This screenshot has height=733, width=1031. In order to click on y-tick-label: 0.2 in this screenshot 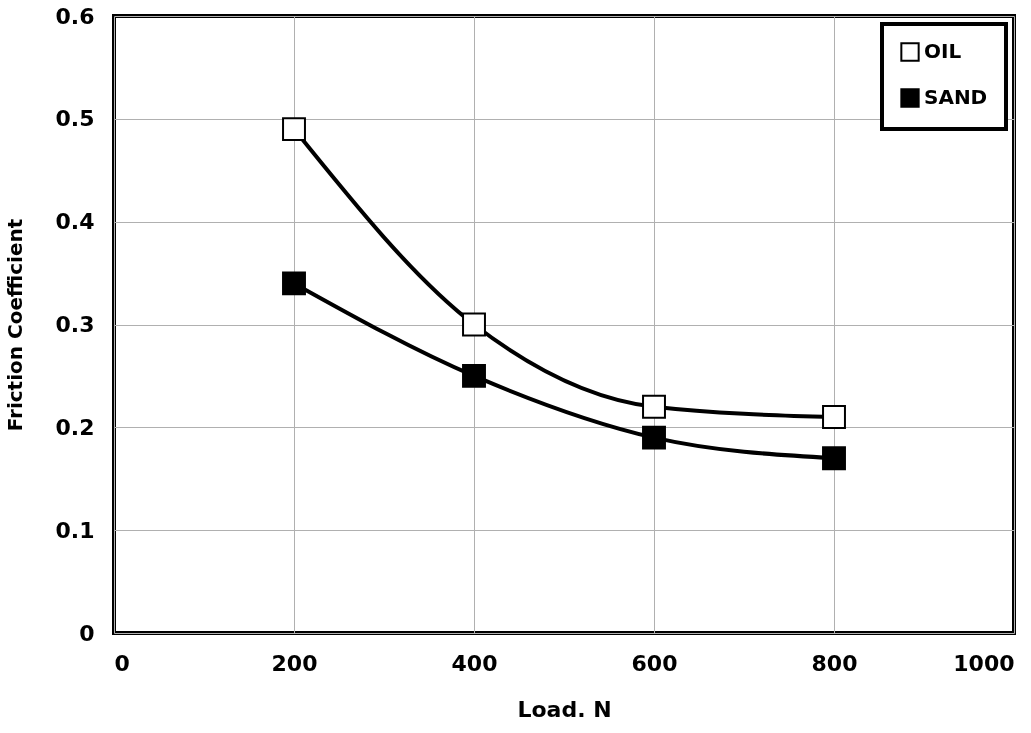, I will do `click(75, 427)`.